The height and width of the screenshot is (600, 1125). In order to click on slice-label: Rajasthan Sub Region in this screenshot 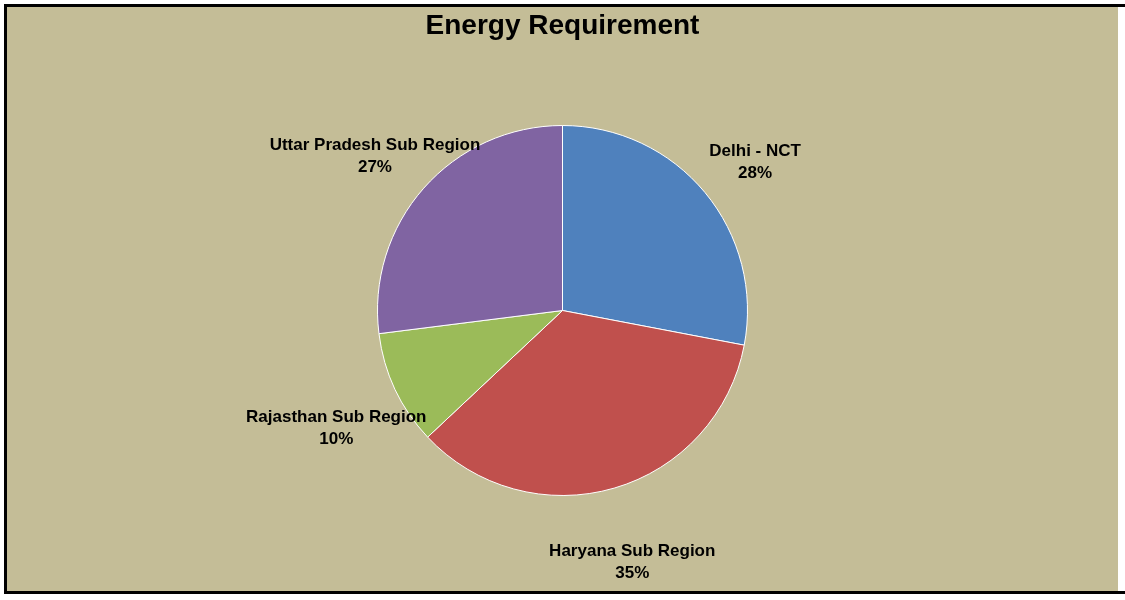, I will do `click(336, 416)`.